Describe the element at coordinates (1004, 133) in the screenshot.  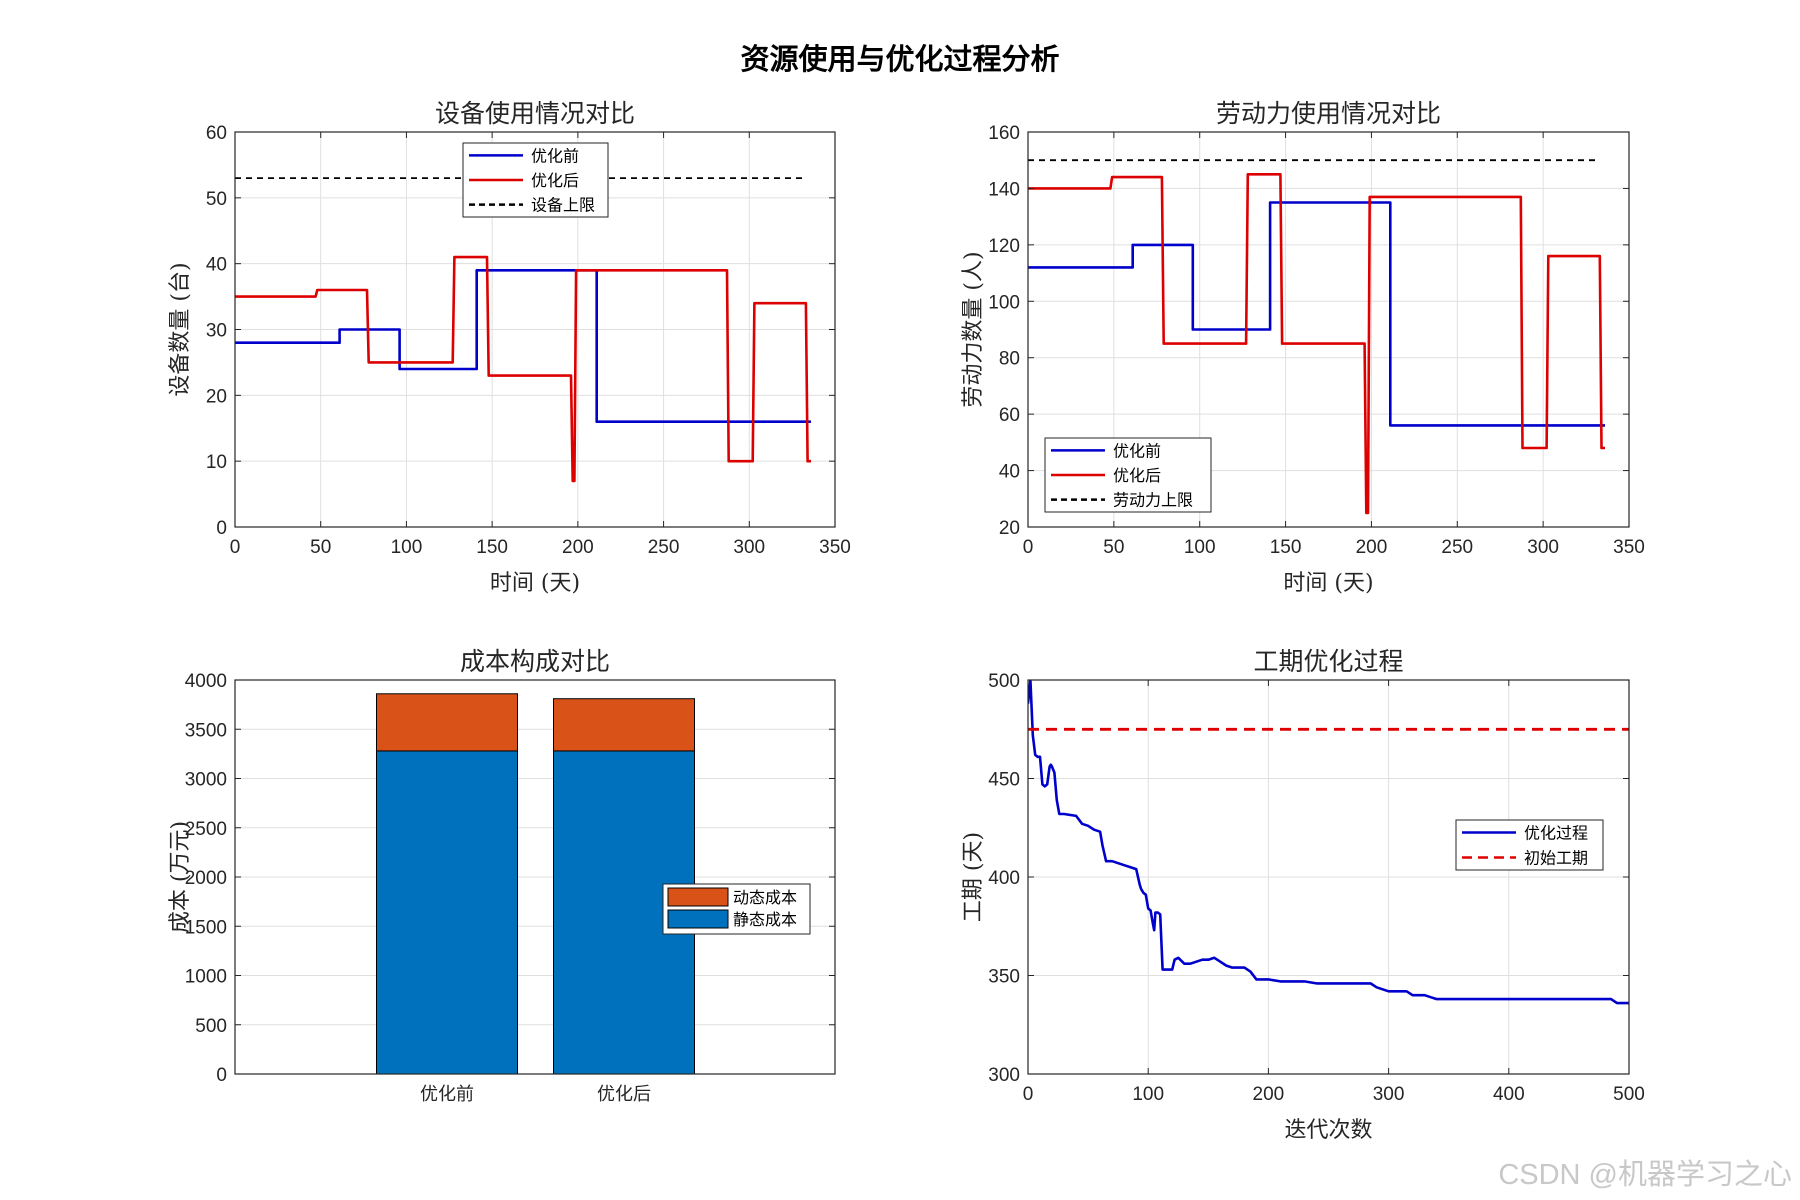
I see `y-tick-label: 160` at that location.